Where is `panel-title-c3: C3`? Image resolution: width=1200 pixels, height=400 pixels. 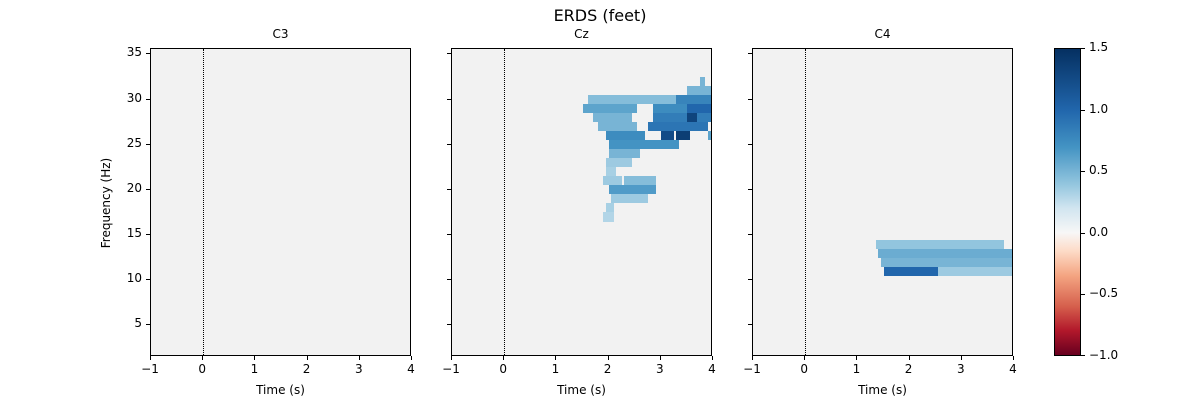 panel-title-c3: C3 is located at coordinates (280, 34).